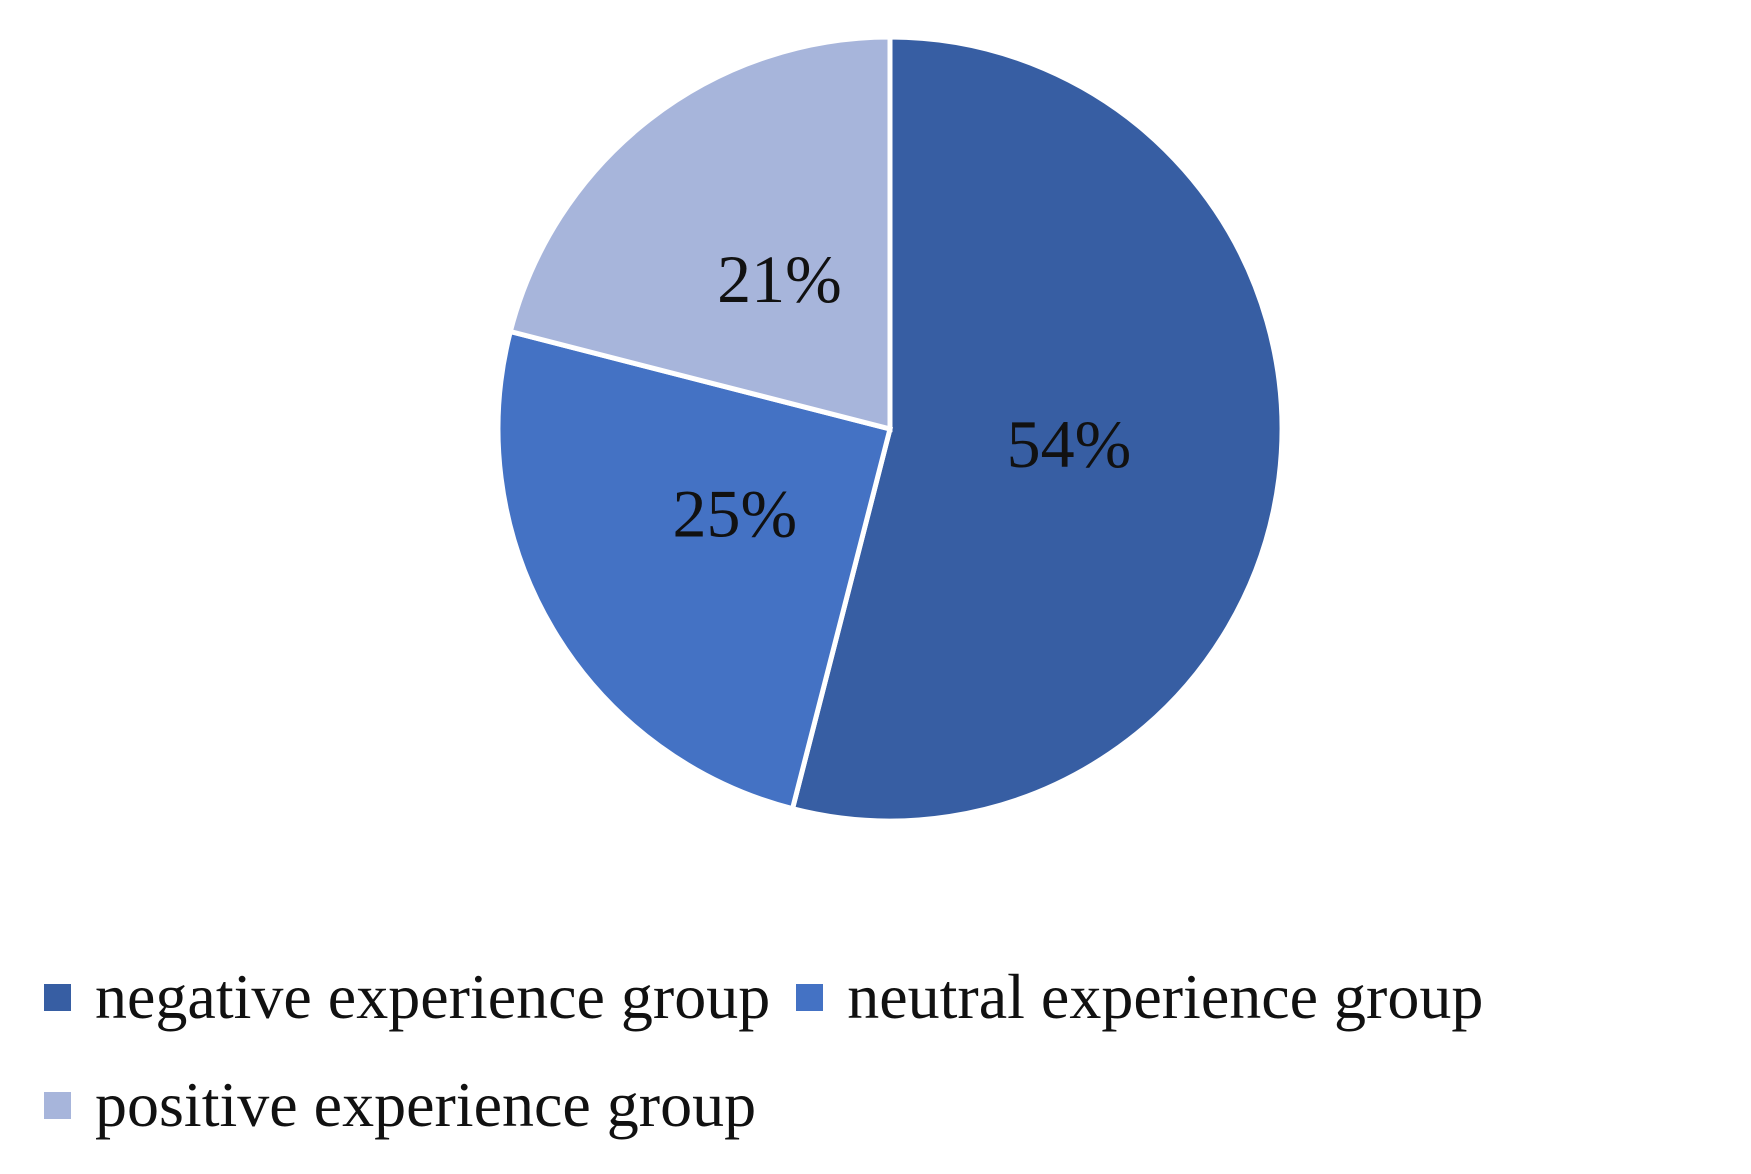 The width and height of the screenshot is (1751, 1174). I want to click on data-label: 25%, so click(734, 513).